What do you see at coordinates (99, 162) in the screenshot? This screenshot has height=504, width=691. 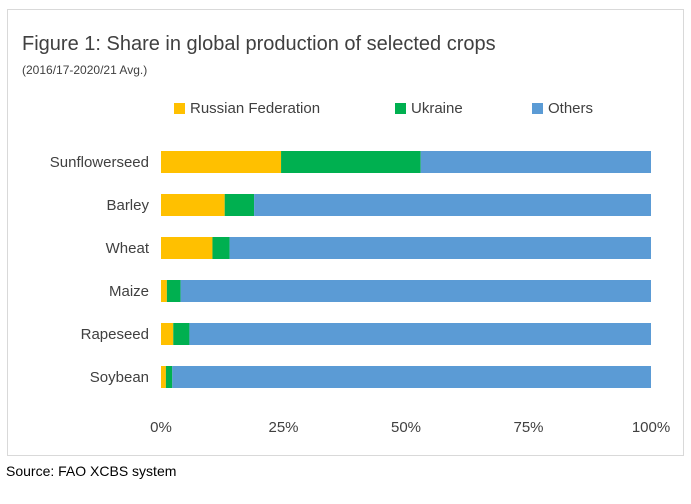 I see `category-label-sunflowerseed: Sunflowerseed` at bounding box center [99, 162].